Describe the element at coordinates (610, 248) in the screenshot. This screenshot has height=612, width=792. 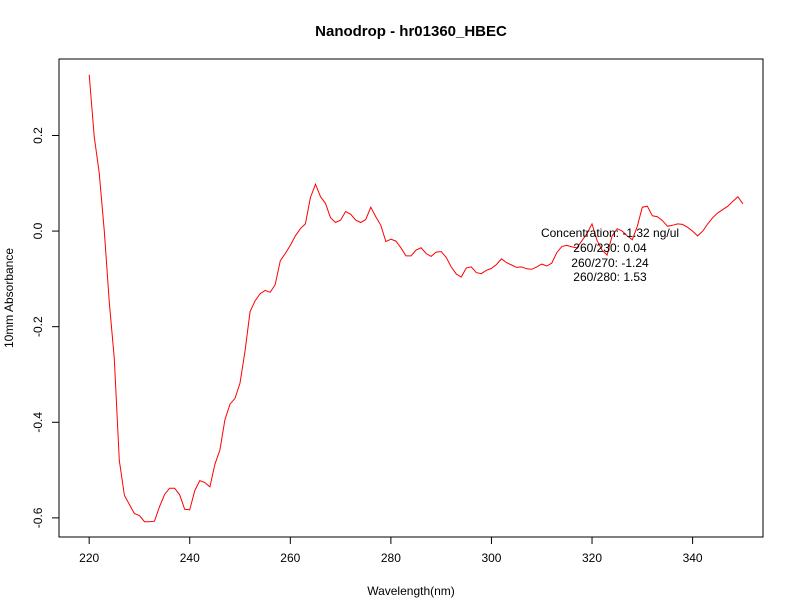
I see `ratio-260-230-text: 260/230: 0.04` at that location.